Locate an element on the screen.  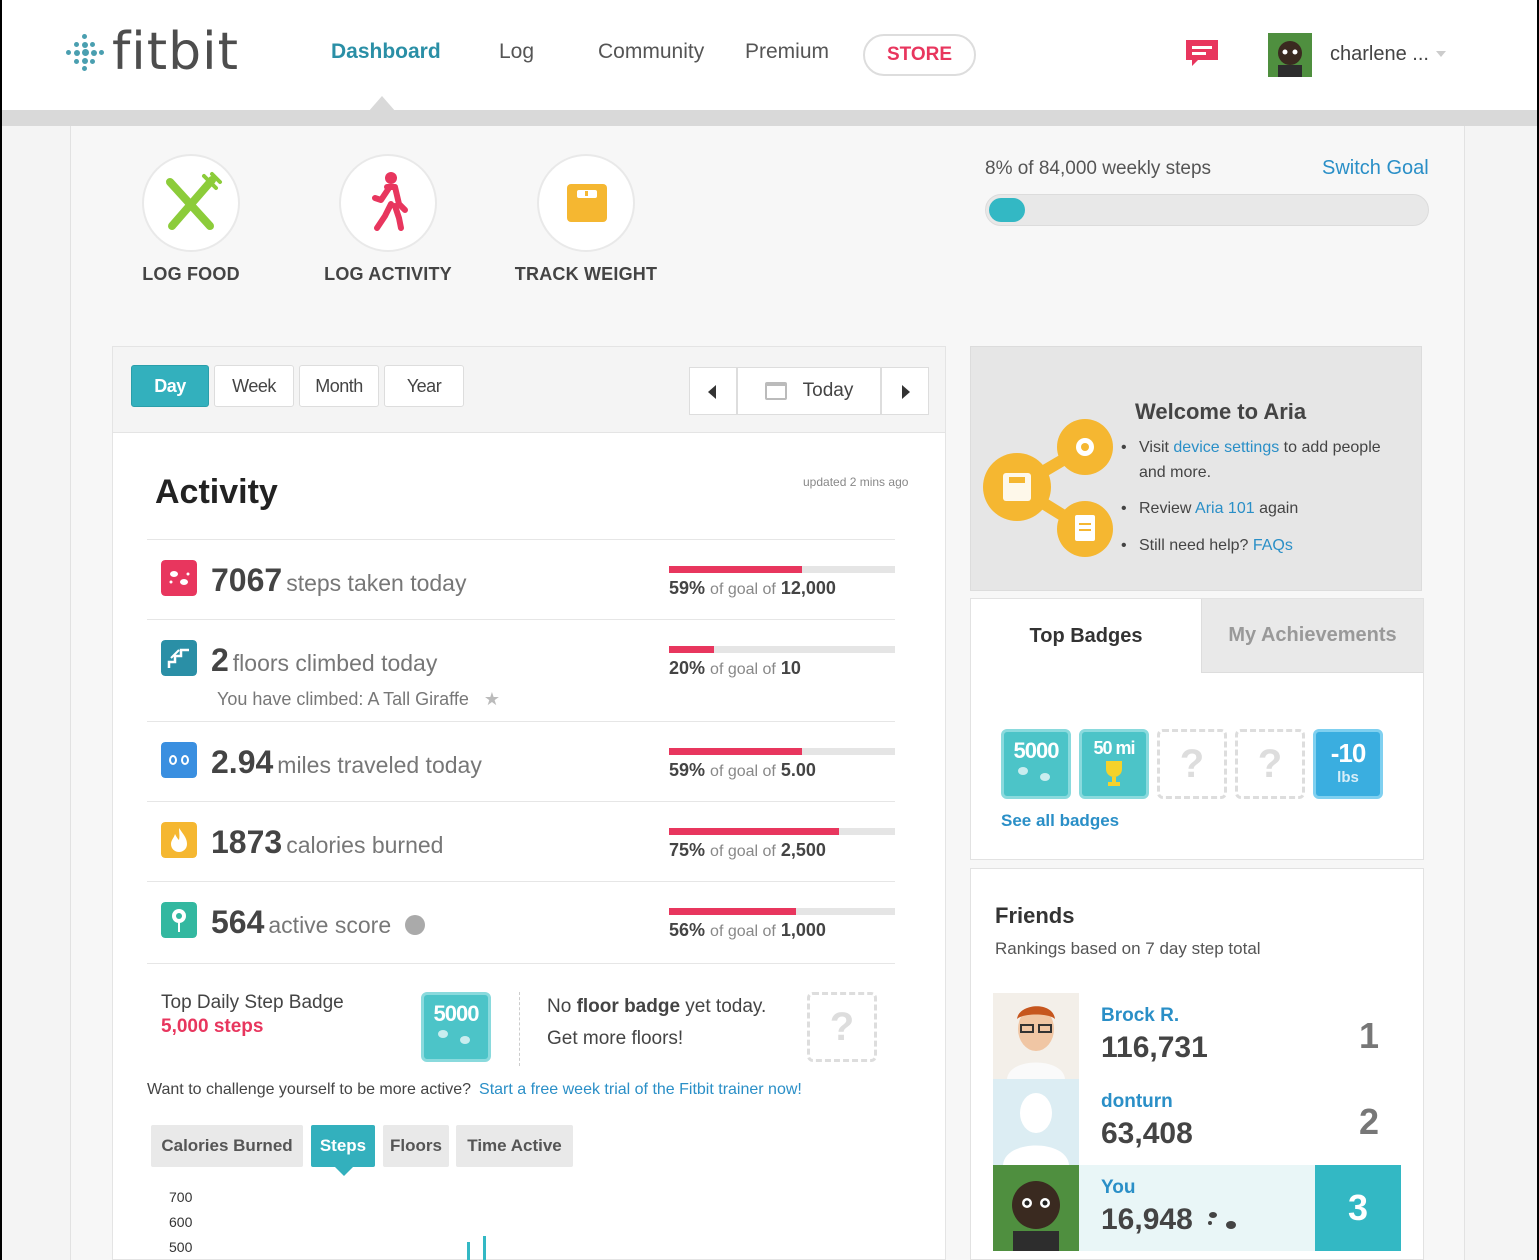
daily-step-badge: 5000 is located at coordinates (456, 1027).